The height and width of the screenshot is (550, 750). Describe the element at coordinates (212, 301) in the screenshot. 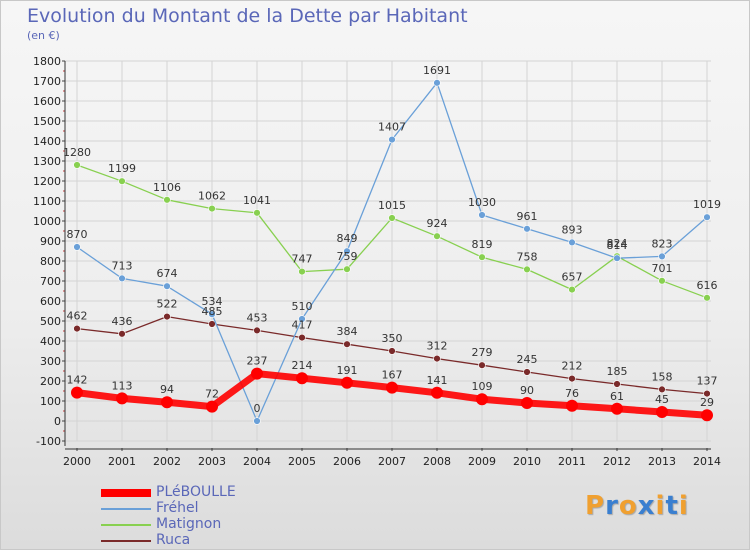

I see `data-label: 534` at that location.